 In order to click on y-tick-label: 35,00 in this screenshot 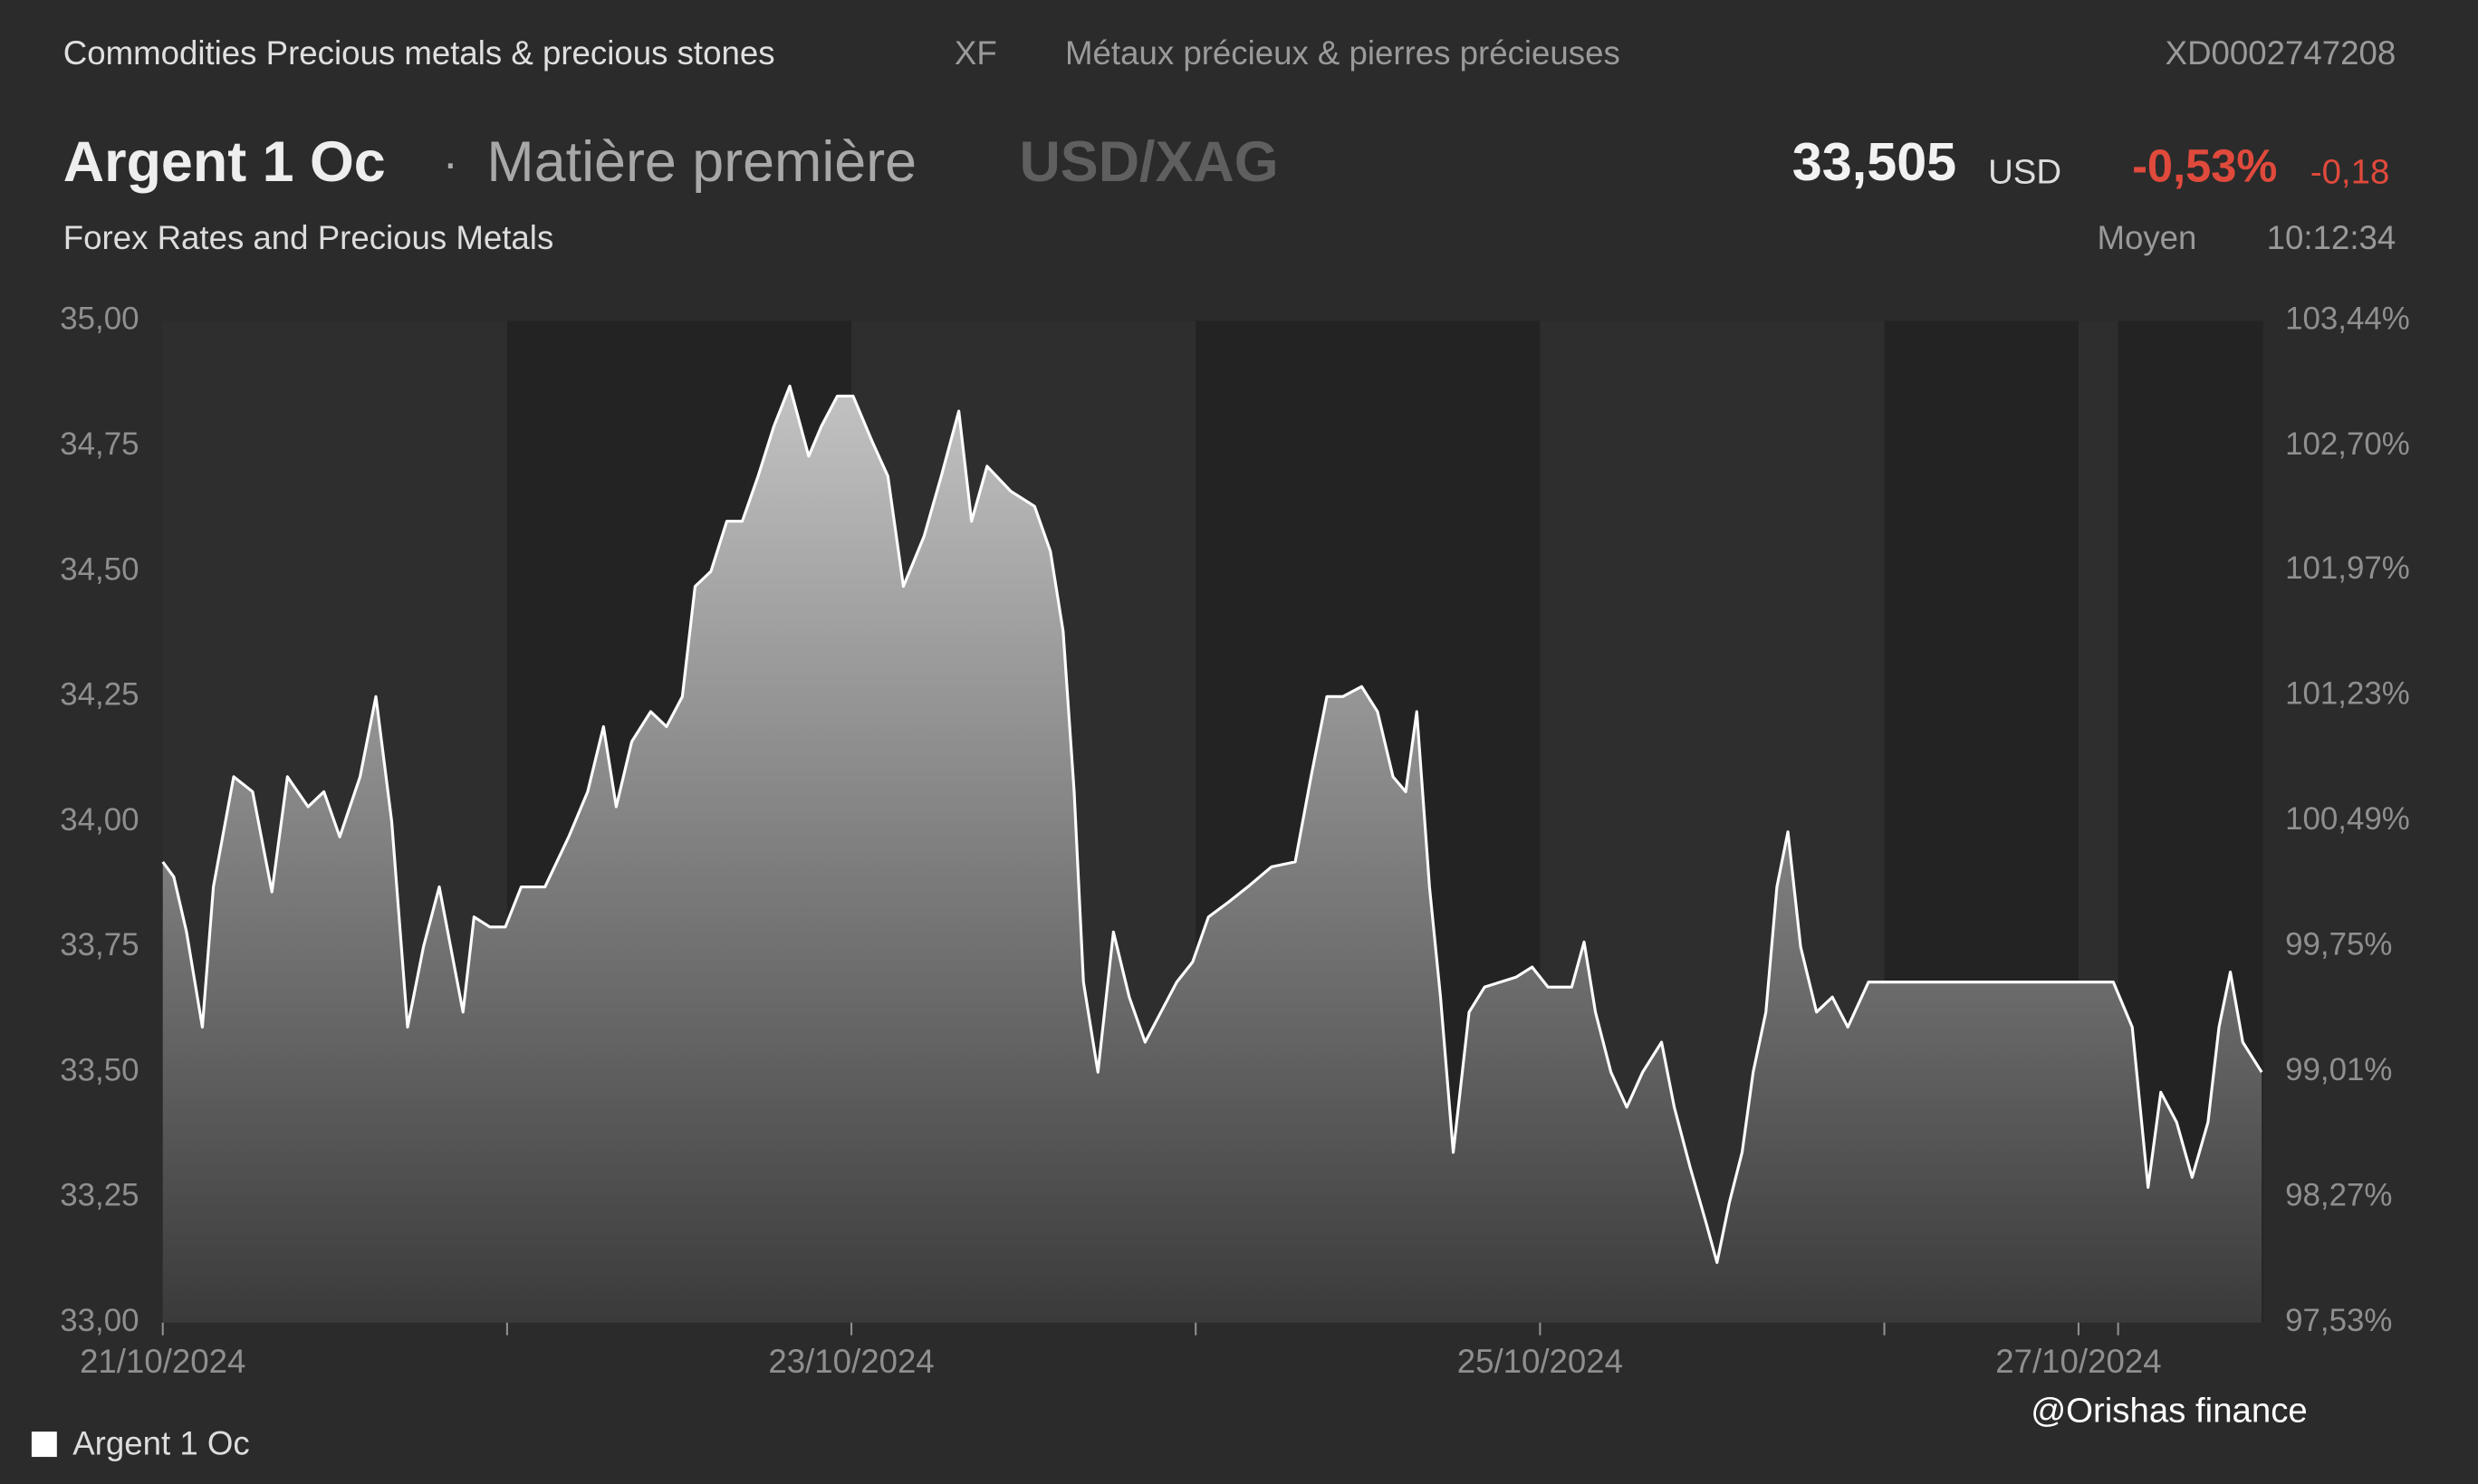, I will do `click(99, 319)`.